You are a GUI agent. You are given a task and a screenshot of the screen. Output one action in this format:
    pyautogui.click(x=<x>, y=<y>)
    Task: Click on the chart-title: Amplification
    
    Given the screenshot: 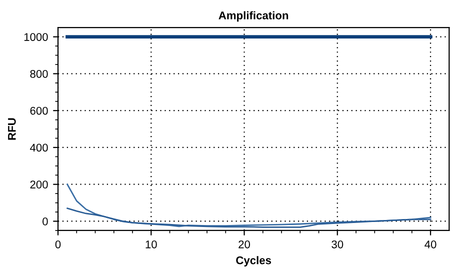 What is the action you would take?
    pyautogui.click(x=253, y=16)
    